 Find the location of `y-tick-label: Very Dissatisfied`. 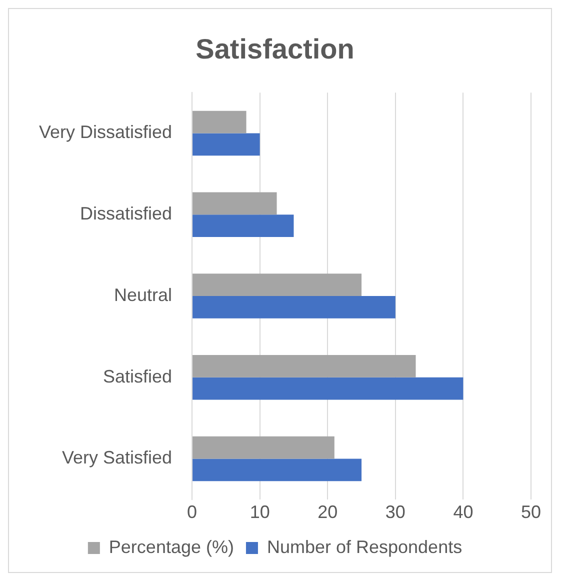

y-tick-label: Very Dissatisfied is located at coordinates (105, 132).